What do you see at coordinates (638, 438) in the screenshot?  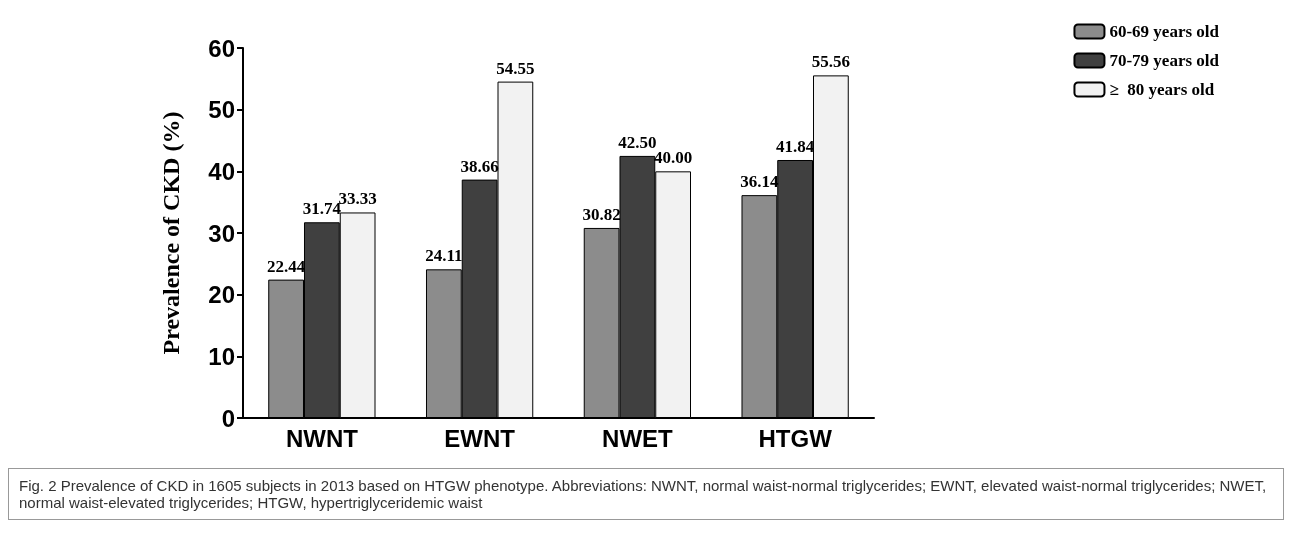 I see `x-tick-label: NWET` at bounding box center [638, 438].